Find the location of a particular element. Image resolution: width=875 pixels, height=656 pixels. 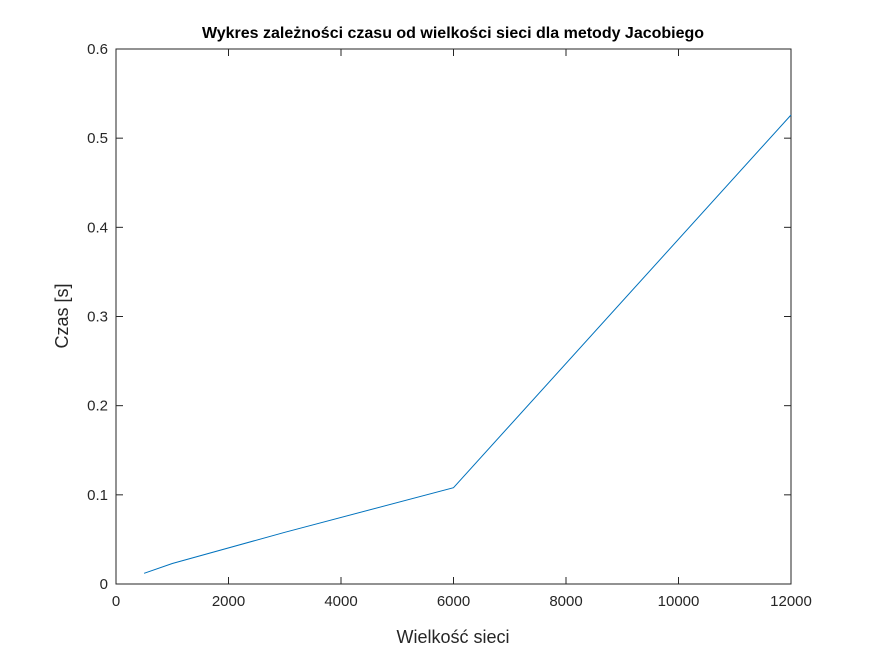

y-tick-label: 0.6 is located at coordinates (97, 49).